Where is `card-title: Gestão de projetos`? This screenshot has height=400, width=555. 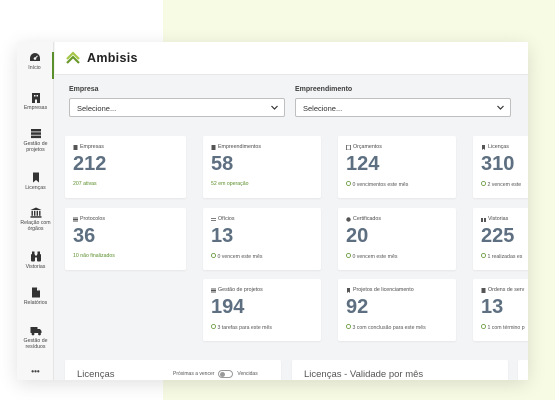
card-title: Gestão de projetos is located at coordinates (240, 290).